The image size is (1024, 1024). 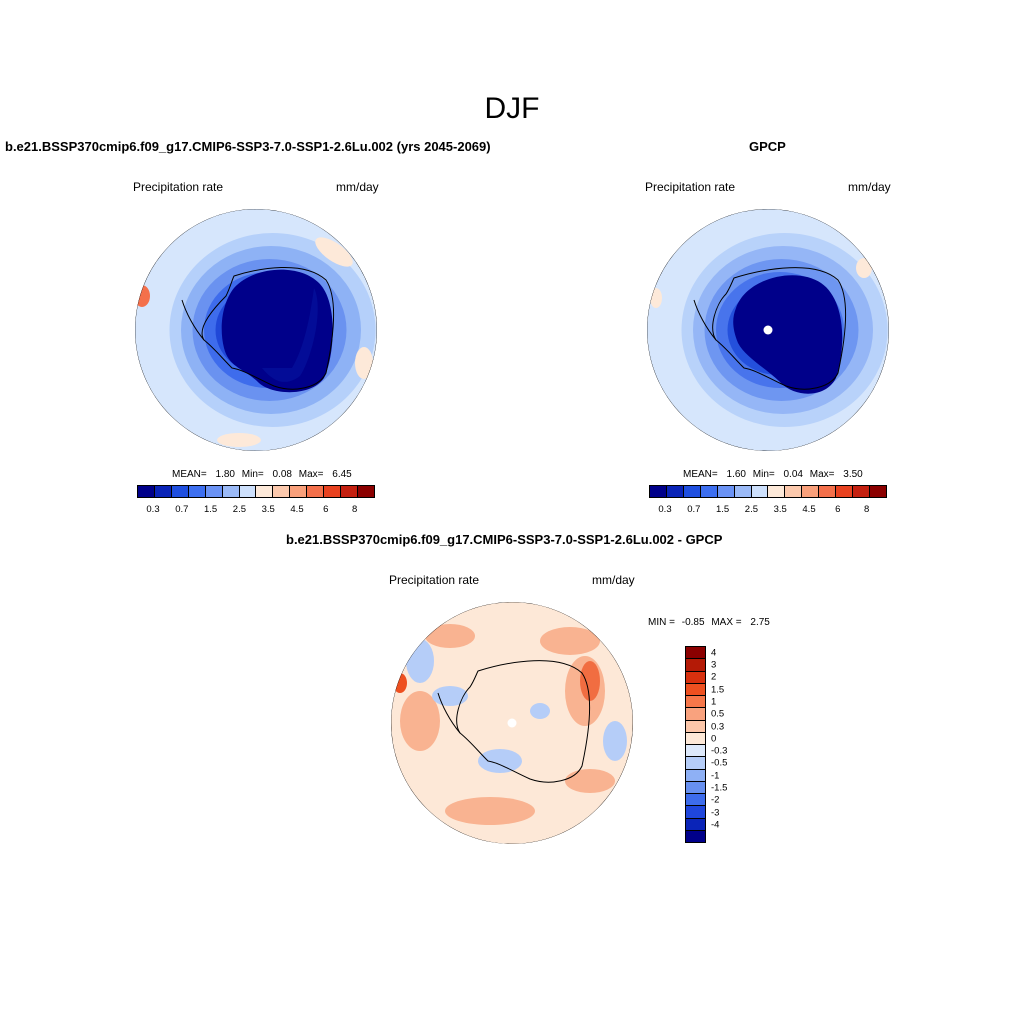 I want to click on model-min-label: Min=, so click(x=252, y=474).